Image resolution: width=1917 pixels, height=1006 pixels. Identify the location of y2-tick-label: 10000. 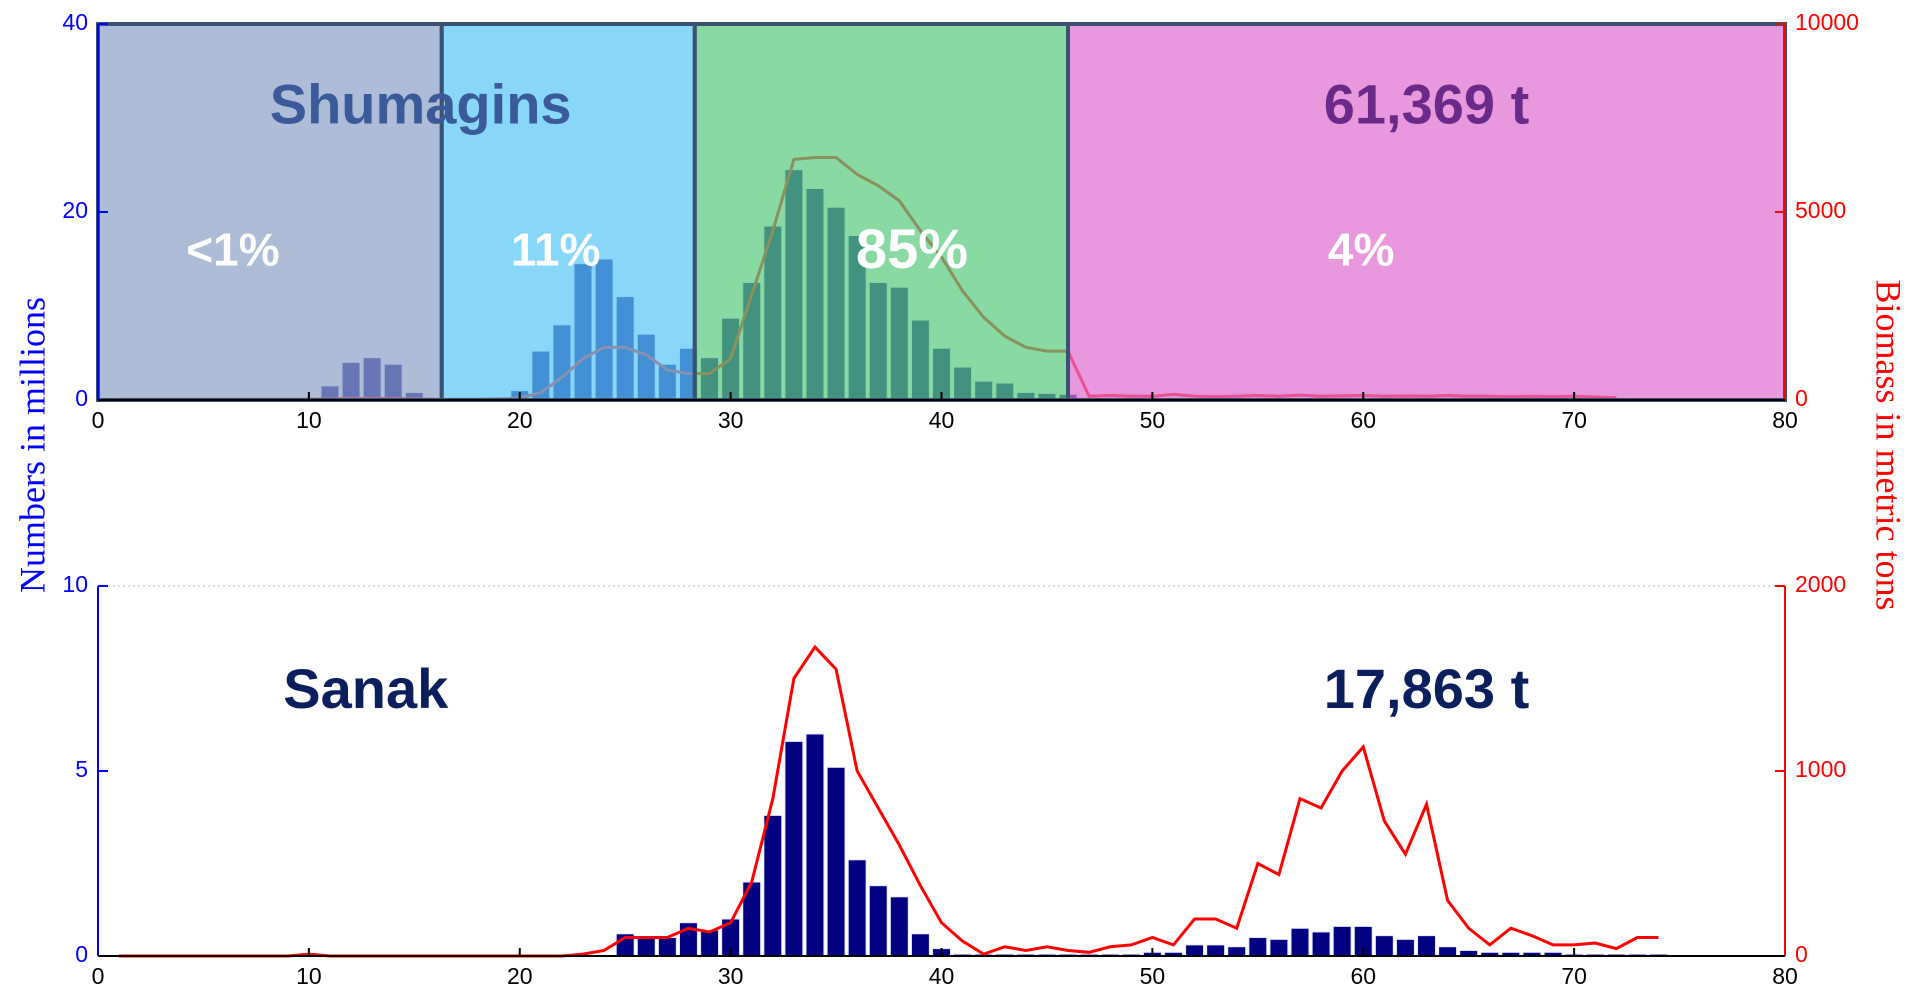
(1827, 22).